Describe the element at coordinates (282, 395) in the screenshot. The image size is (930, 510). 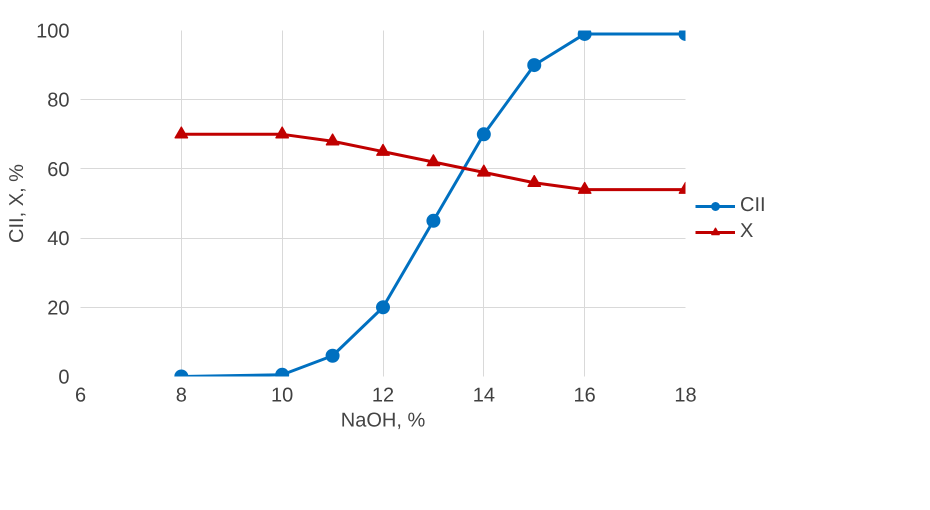
I see `x-tick-label: 10` at that location.